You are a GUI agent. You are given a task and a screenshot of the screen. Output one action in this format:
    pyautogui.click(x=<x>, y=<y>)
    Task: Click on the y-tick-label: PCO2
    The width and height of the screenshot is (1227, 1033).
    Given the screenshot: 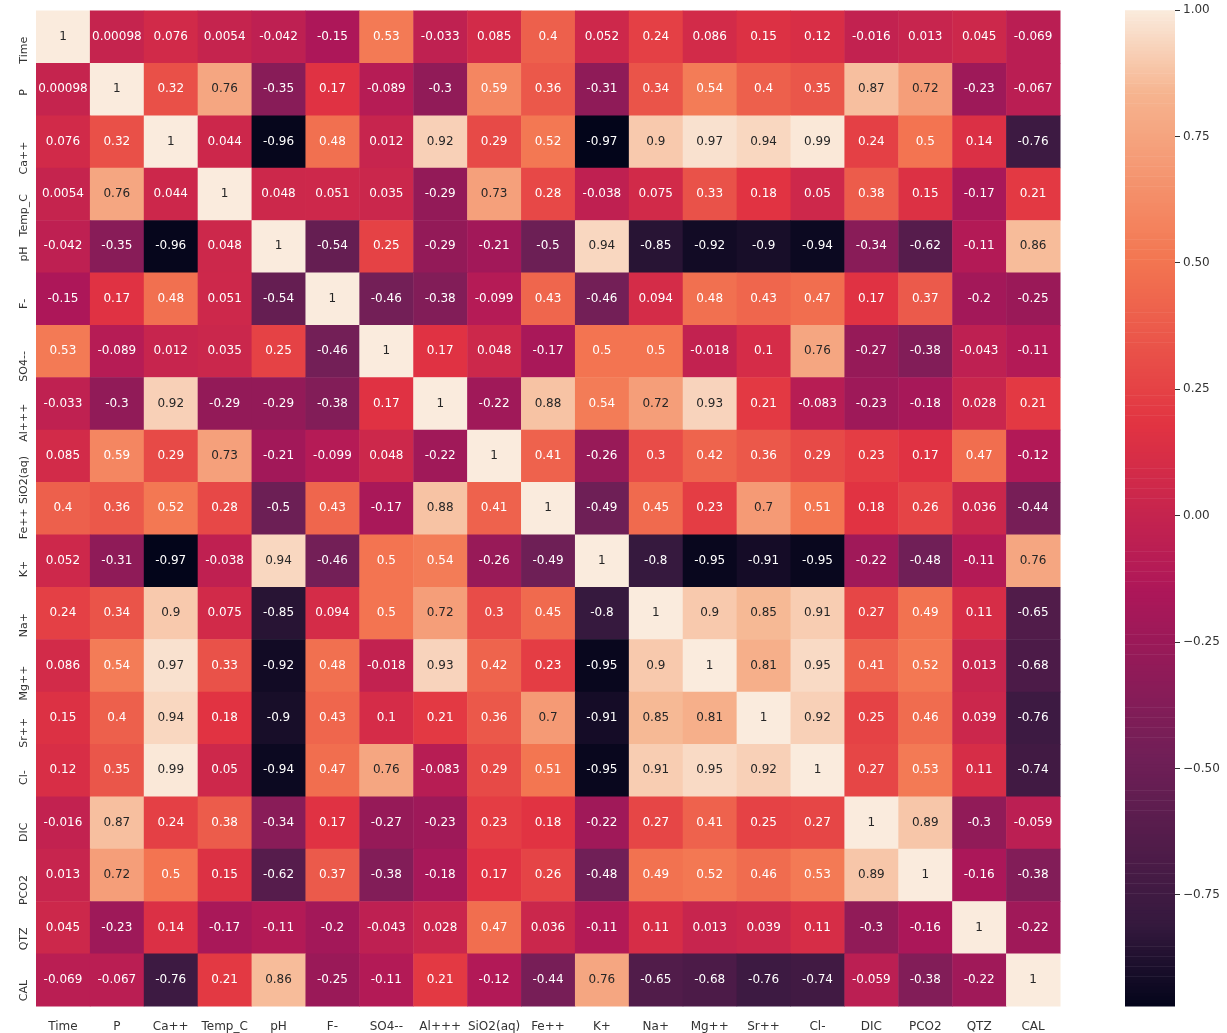 What is the action you would take?
    pyautogui.click(x=23, y=890)
    